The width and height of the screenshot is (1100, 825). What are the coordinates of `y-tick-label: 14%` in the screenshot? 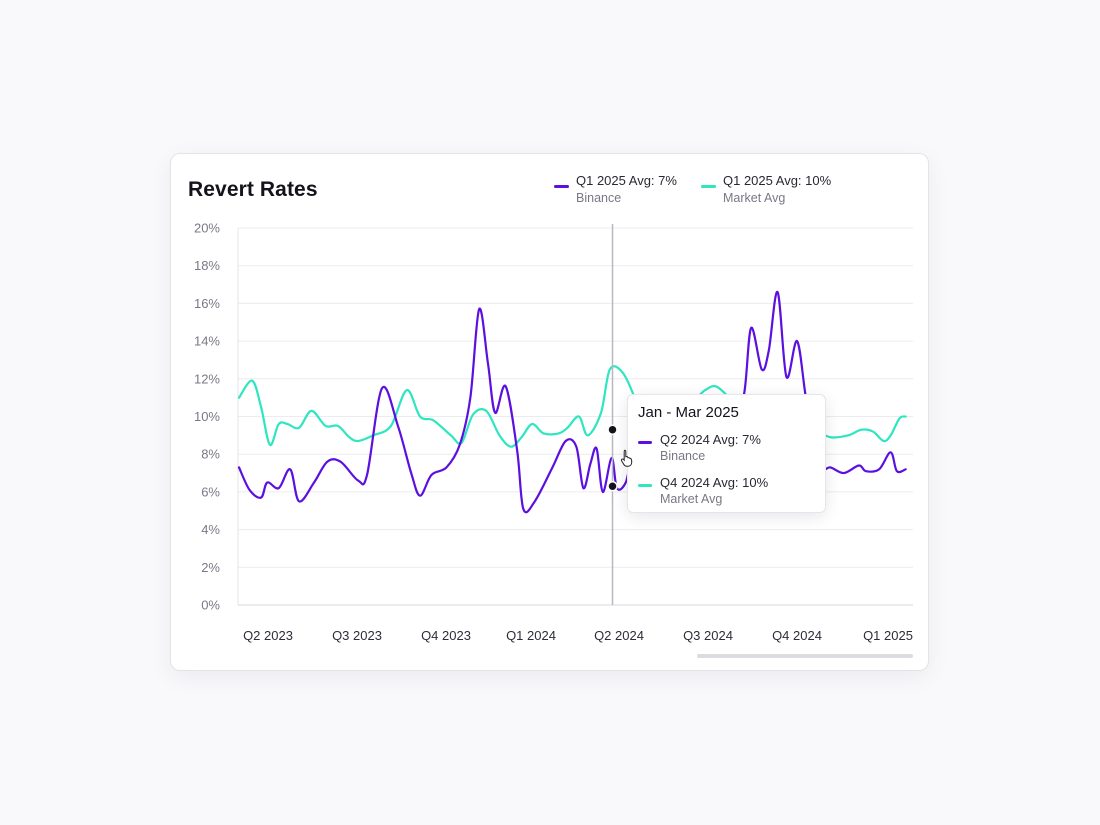 It's located at (207, 341).